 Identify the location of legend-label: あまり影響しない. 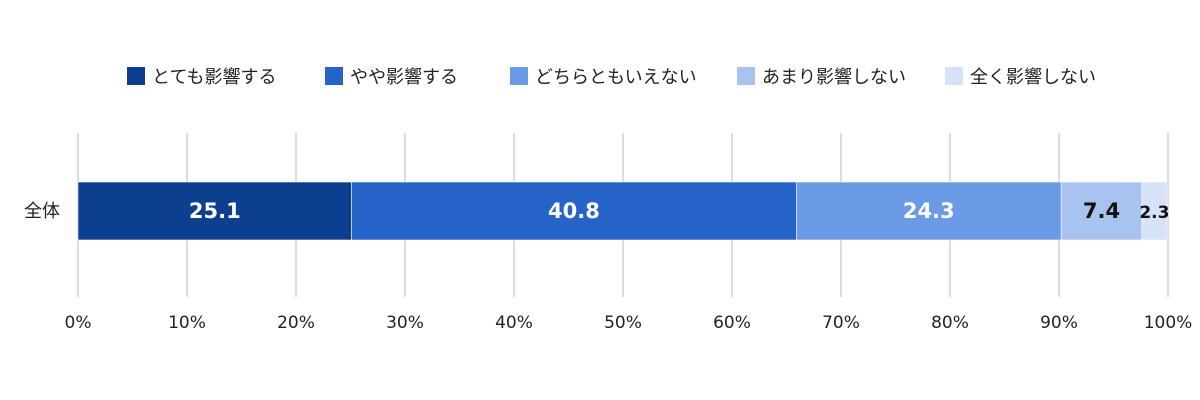
(834, 77).